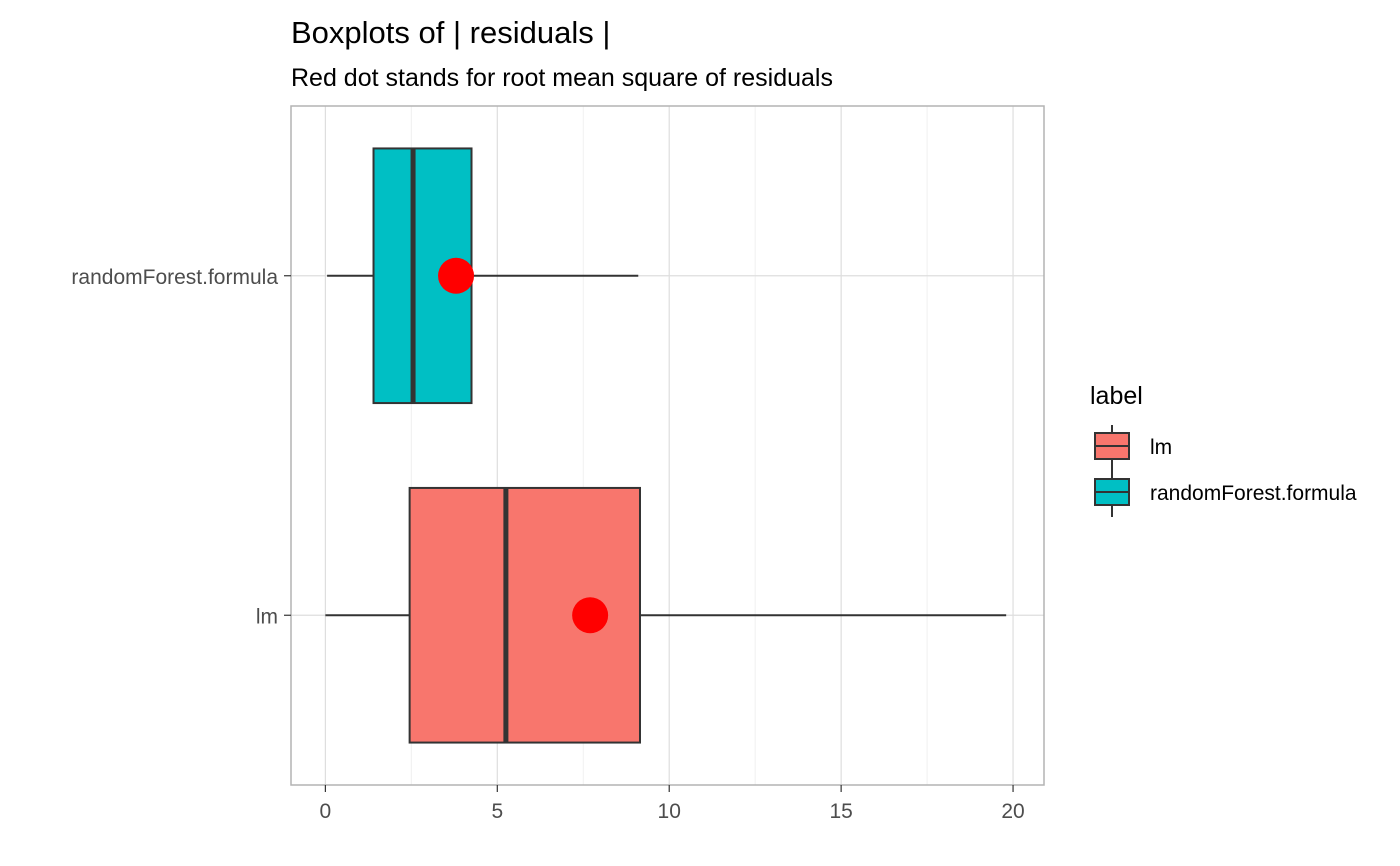  Describe the element at coordinates (840, 811) in the screenshot. I see `x-tick-label: 15` at that location.